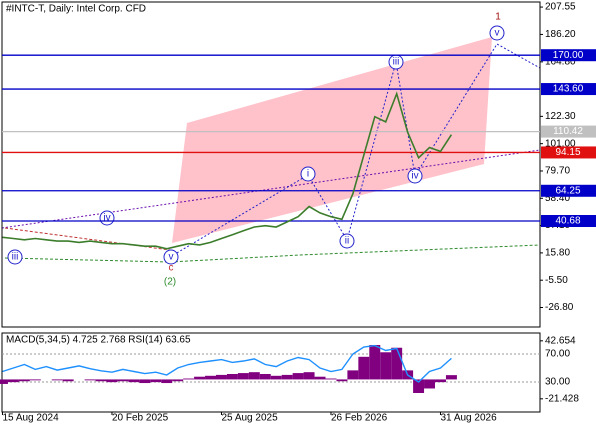 The image size is (596, 425). I want to click on x-tick-label: 26 Feb 2026, so click(359, 418).